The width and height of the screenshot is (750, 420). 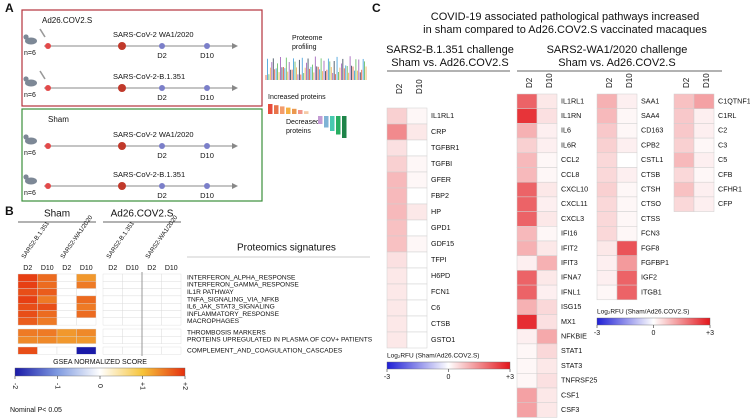 What do you see at coordinates (326, 122) in the screenshot?
I see `decreased-bar` at bounding box center [326, 122].